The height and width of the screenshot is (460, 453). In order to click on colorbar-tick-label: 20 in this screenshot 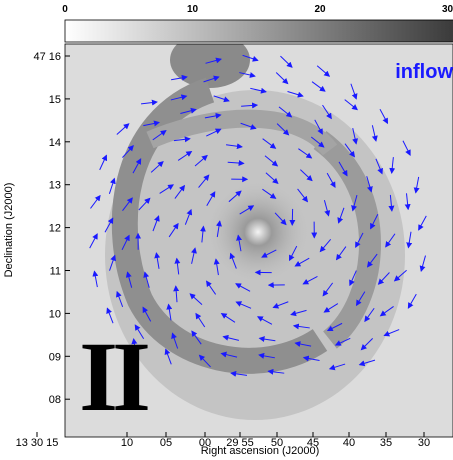, I will do `click(320, 9)`.